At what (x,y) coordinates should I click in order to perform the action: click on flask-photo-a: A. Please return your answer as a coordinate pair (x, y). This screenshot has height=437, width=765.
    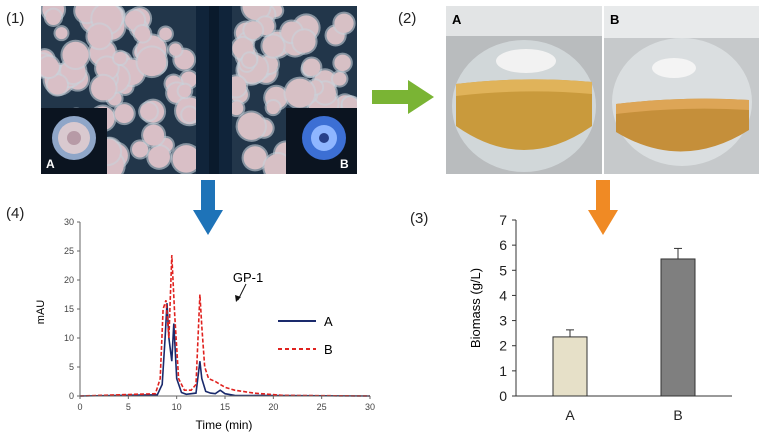
    Looking at the image, I should click on (524, 90).